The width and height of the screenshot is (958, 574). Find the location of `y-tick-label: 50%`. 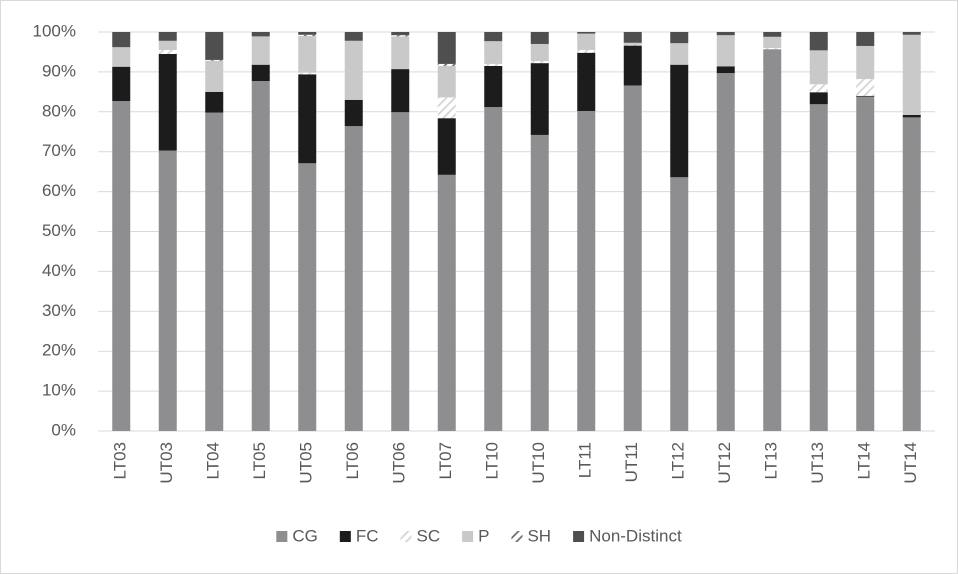

y-tick-label: 50% is located at coordinates (59, 230).